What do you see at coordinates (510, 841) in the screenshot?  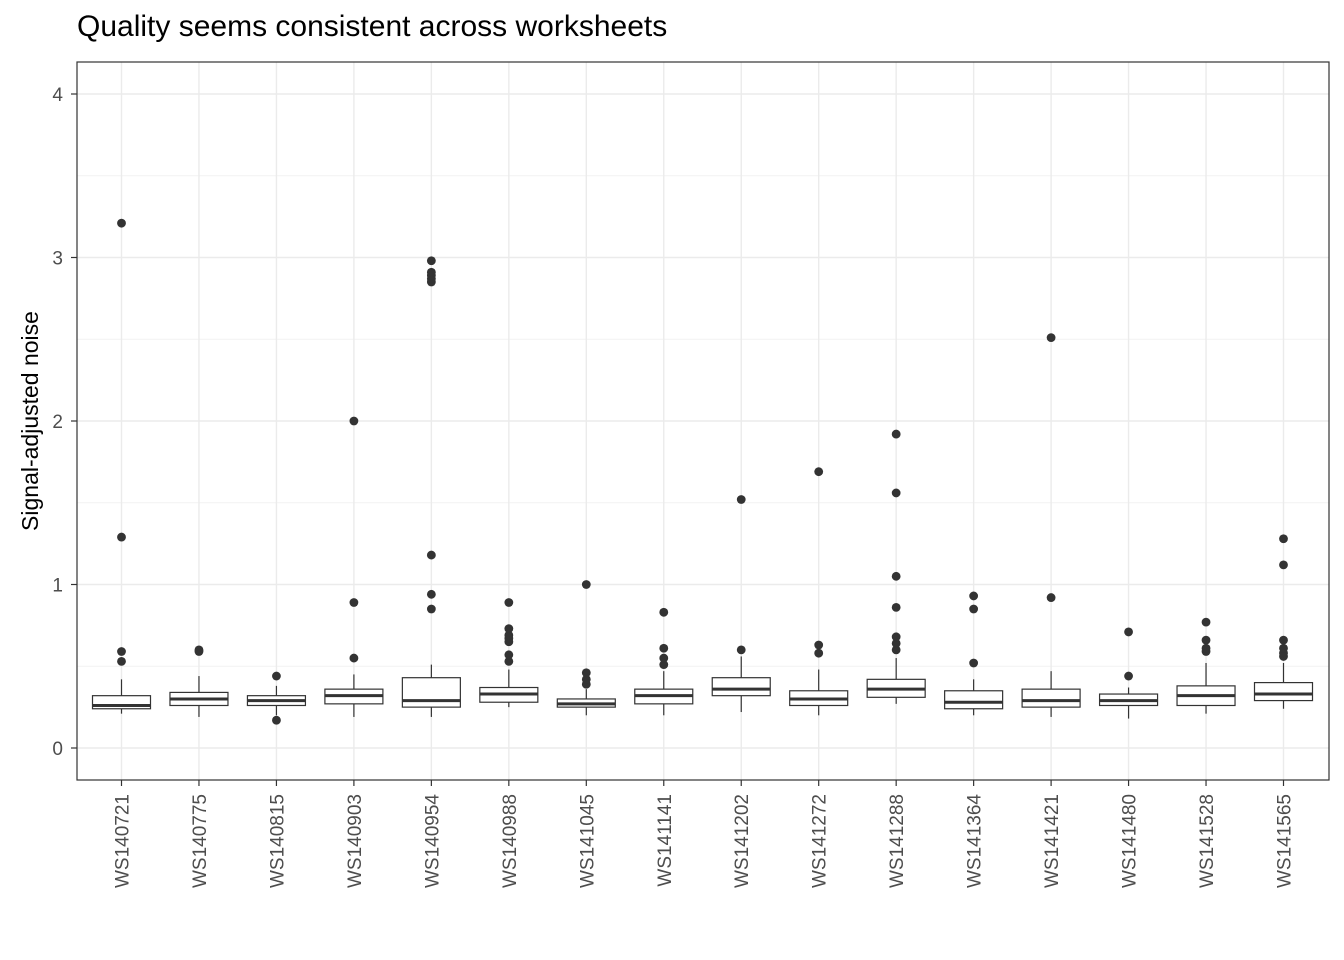 I see `x-tick-label: WS140988` at bounding box center [510, 841].